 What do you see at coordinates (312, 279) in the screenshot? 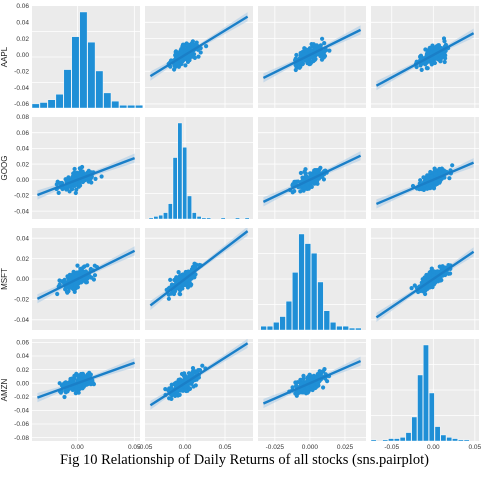
I see `panel-msft-vs-msft` at bounding box center [312, 279].